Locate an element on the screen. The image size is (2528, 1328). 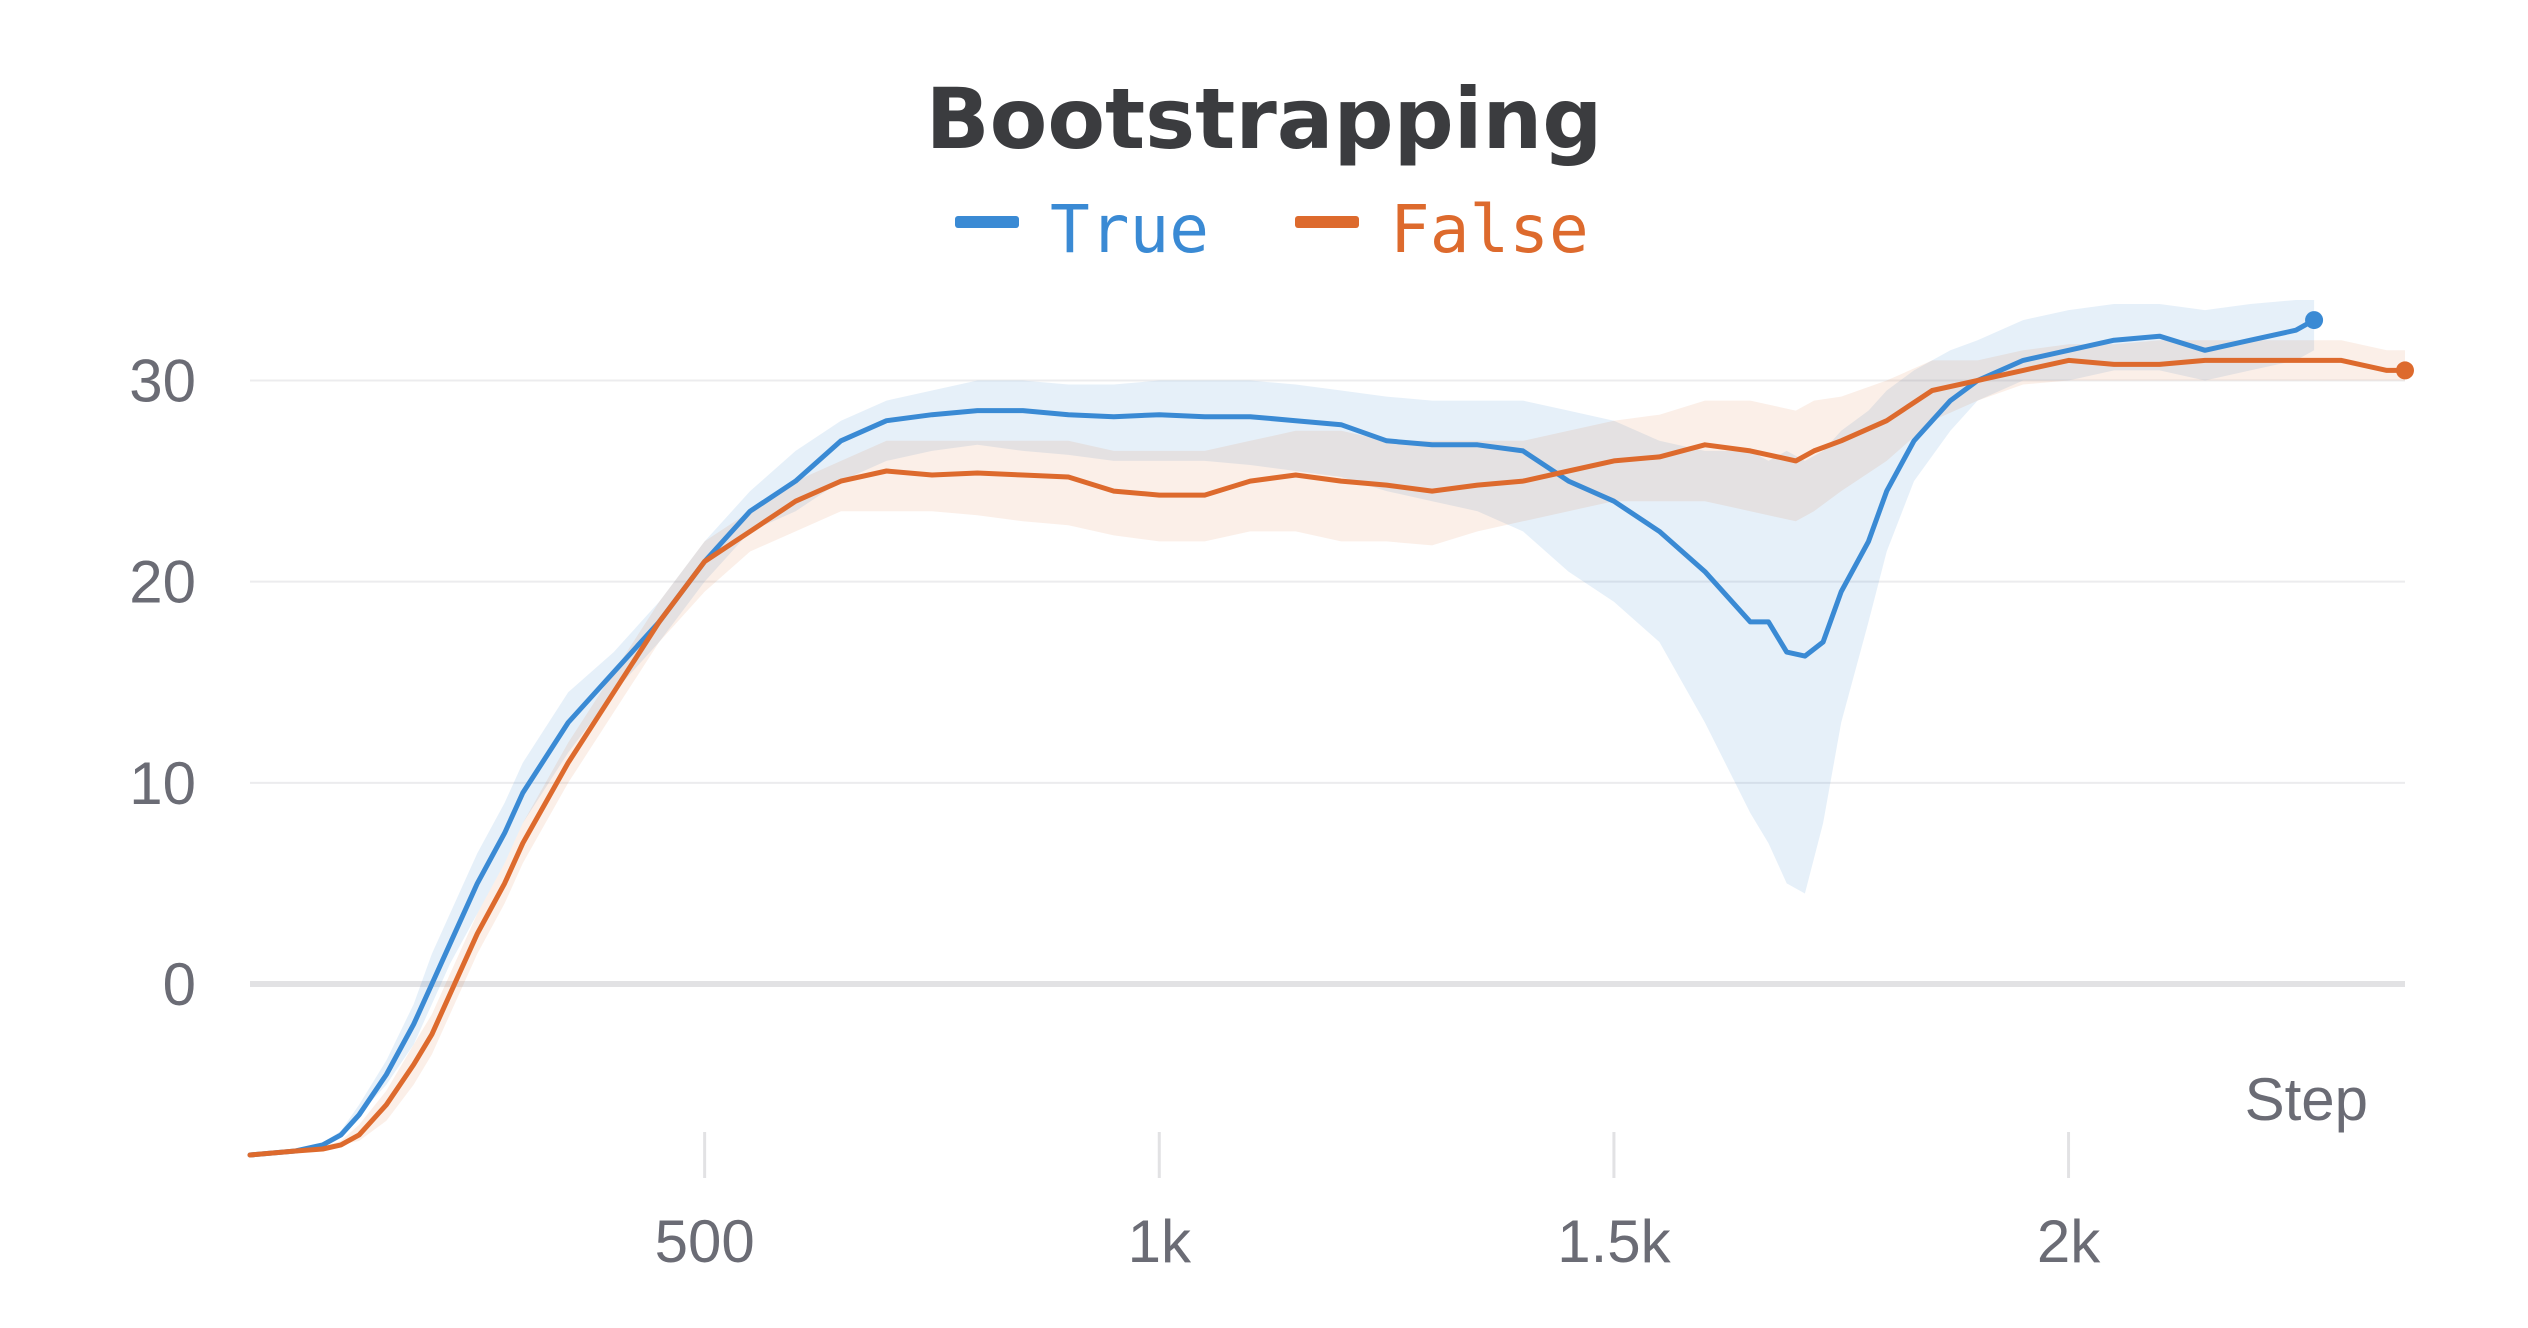
x-axis-label: Step is located at coordinates (2306, 1099).